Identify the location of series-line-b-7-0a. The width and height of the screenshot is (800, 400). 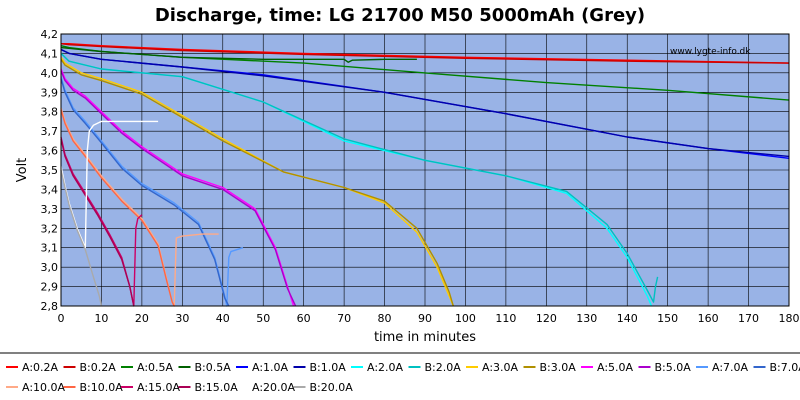
(145, 192).